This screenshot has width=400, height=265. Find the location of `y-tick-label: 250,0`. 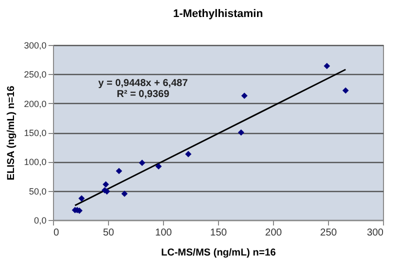

y-tick-label: 250,0 is located at coordinates (35, 75).